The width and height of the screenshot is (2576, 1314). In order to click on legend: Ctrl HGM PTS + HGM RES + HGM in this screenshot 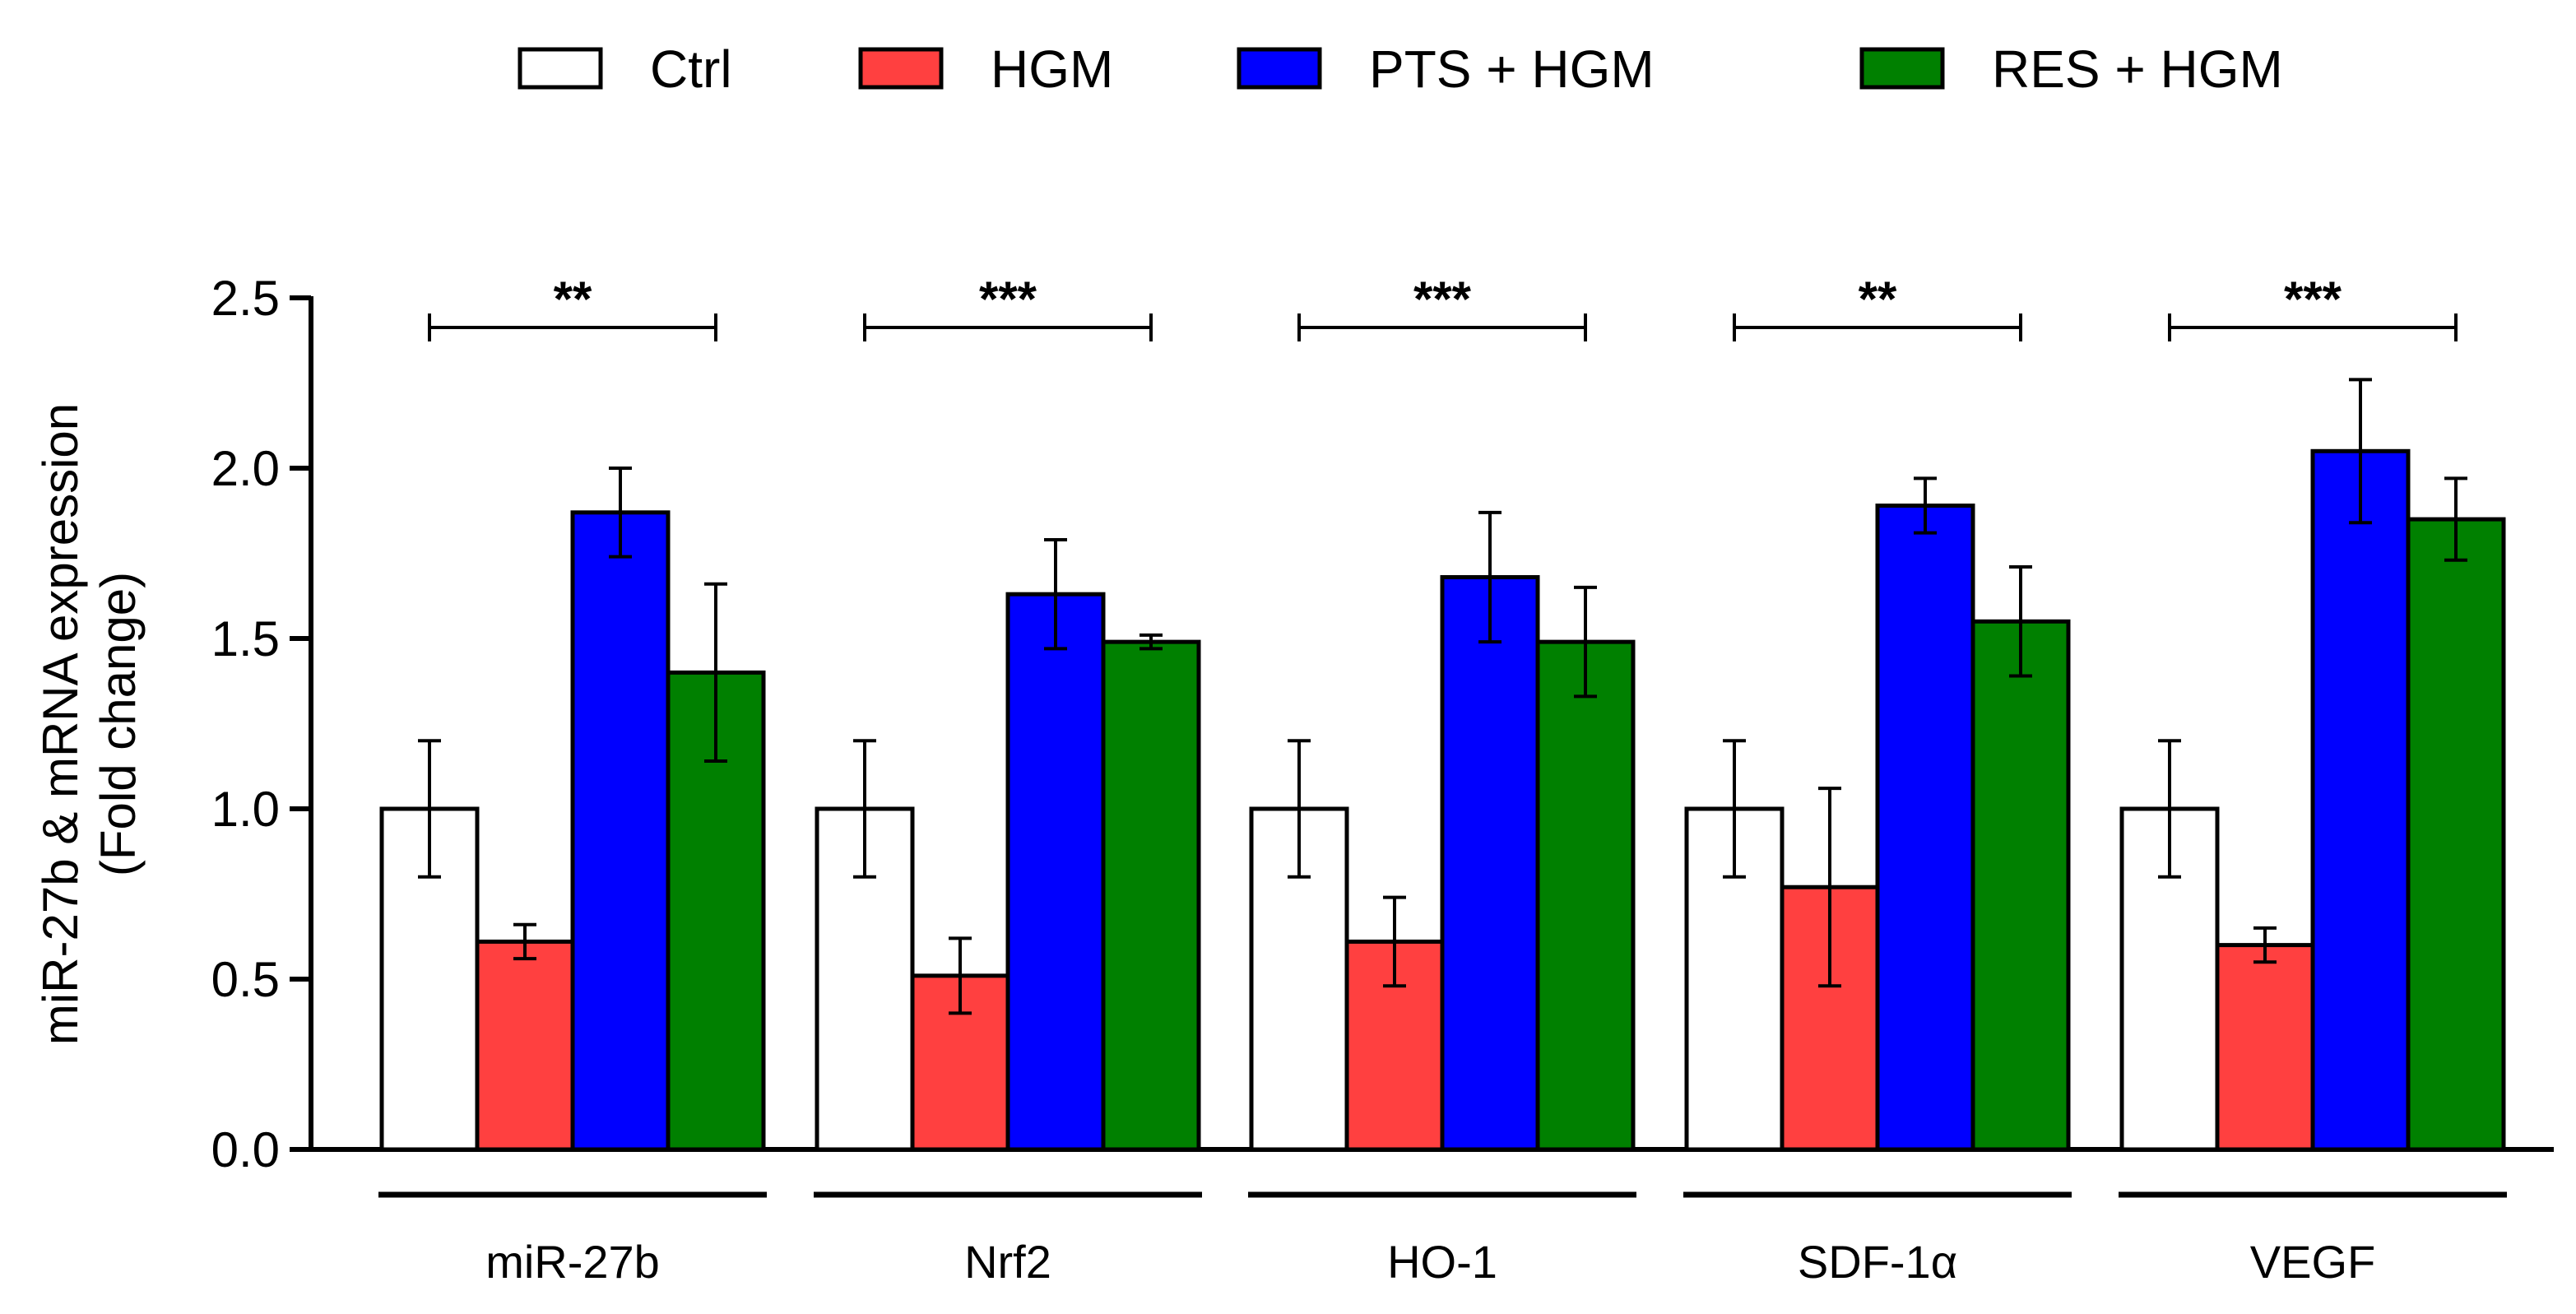, I will do `click(1400, 69)`.